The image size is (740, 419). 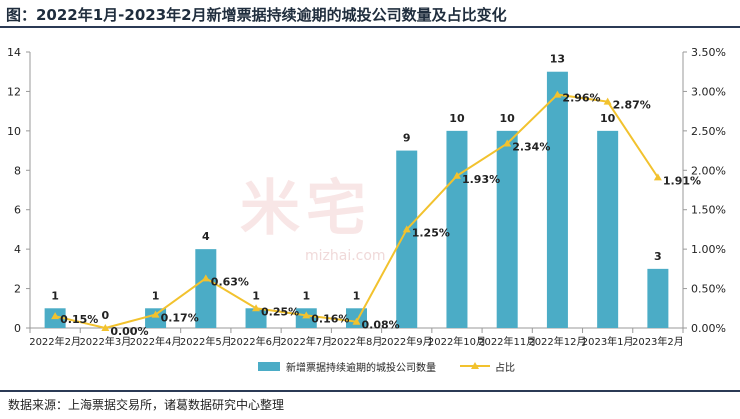 What do you see at coordinates (14, 91) in the screenshot?
I see `y-left-tick-label: 12` at bounding box center [14, 91].